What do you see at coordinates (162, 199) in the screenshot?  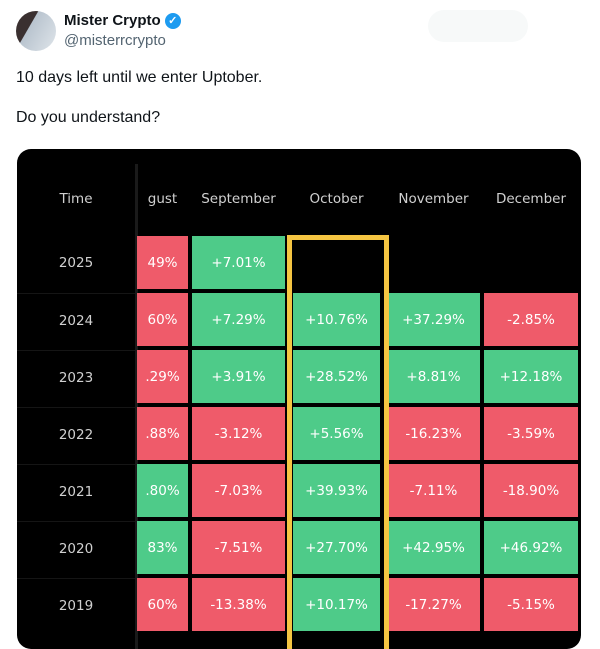 I see `column-header: gust` at bounding box center [162, 199].